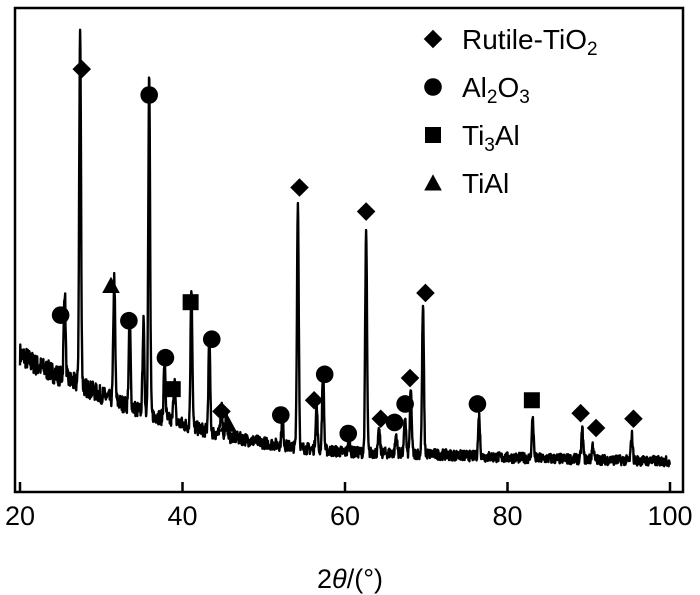 The width and height of the screenshot is (700, 595). I want to click on legend-label: Ti3Al, so click(491, 138).